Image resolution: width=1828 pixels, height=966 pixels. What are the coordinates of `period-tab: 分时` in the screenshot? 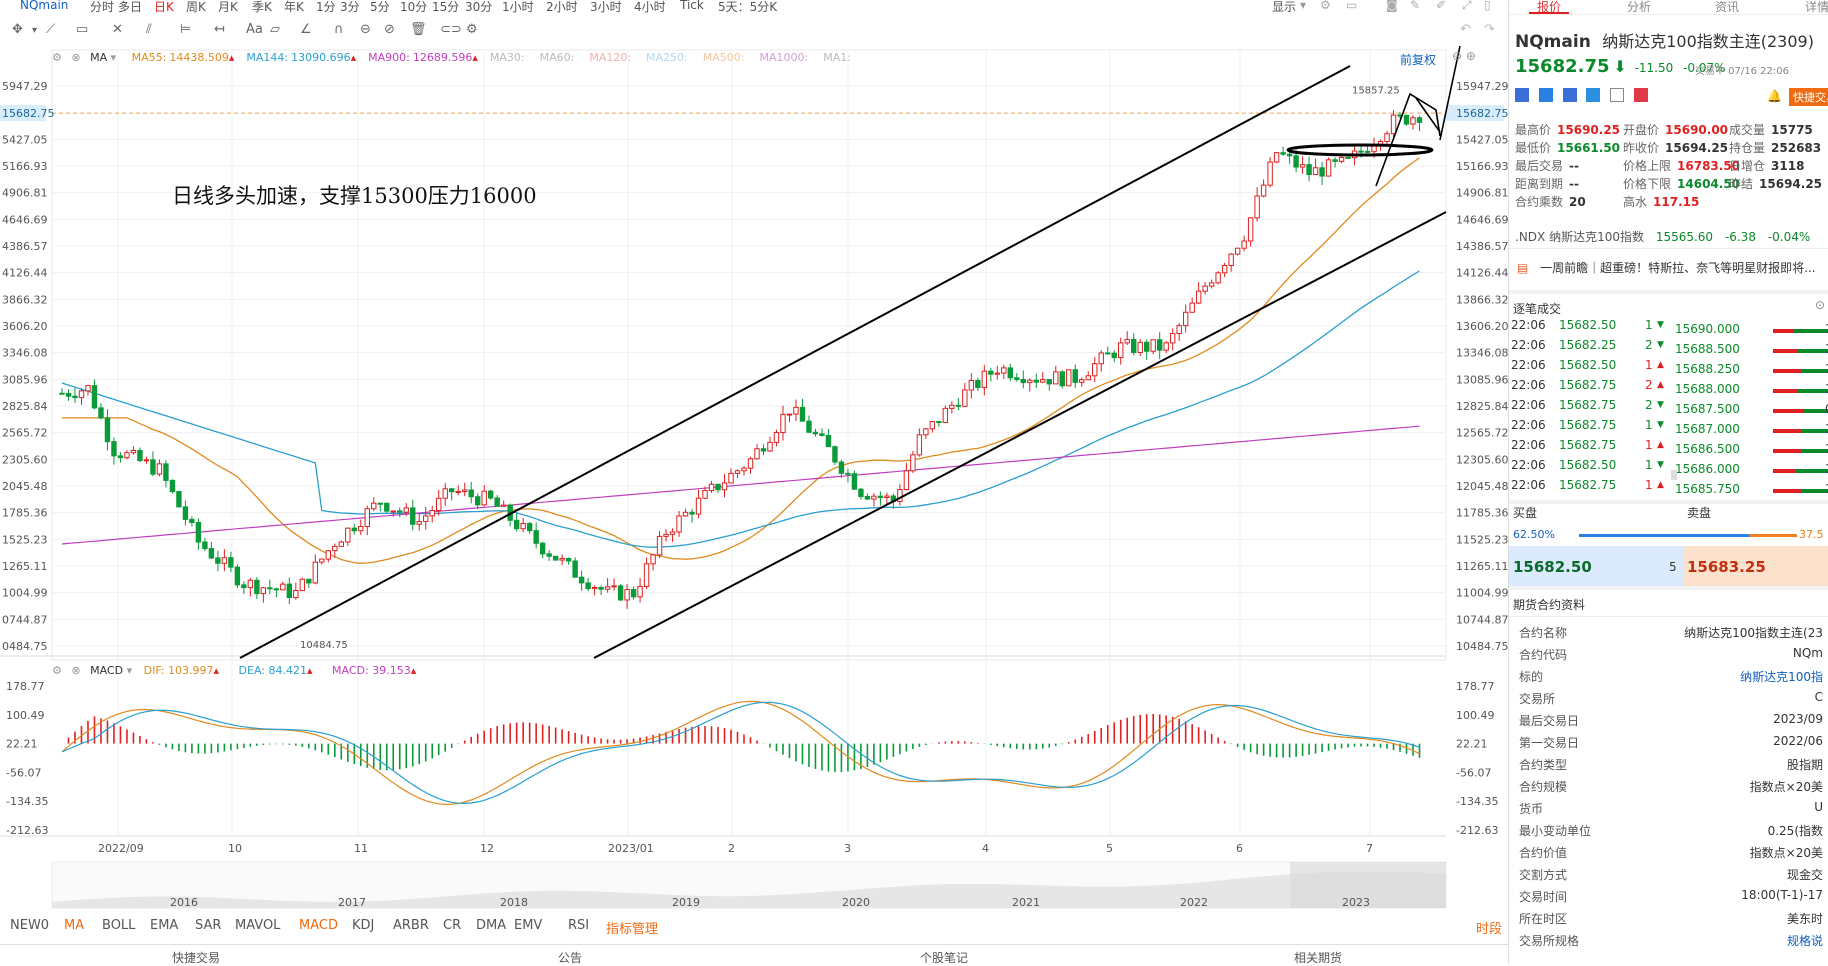 It's located at (102, 7).